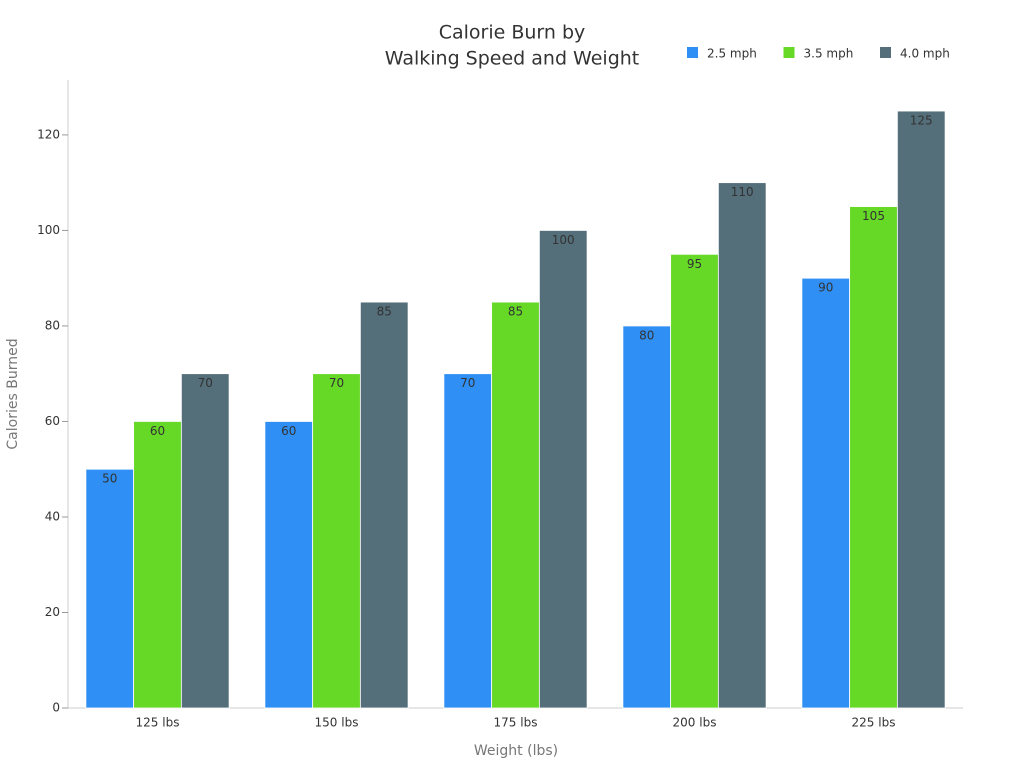 The image size is (1024, 768). Describe the element at coordinates (109, 479) in the screenshot. I see `value-label: 50` at that location.